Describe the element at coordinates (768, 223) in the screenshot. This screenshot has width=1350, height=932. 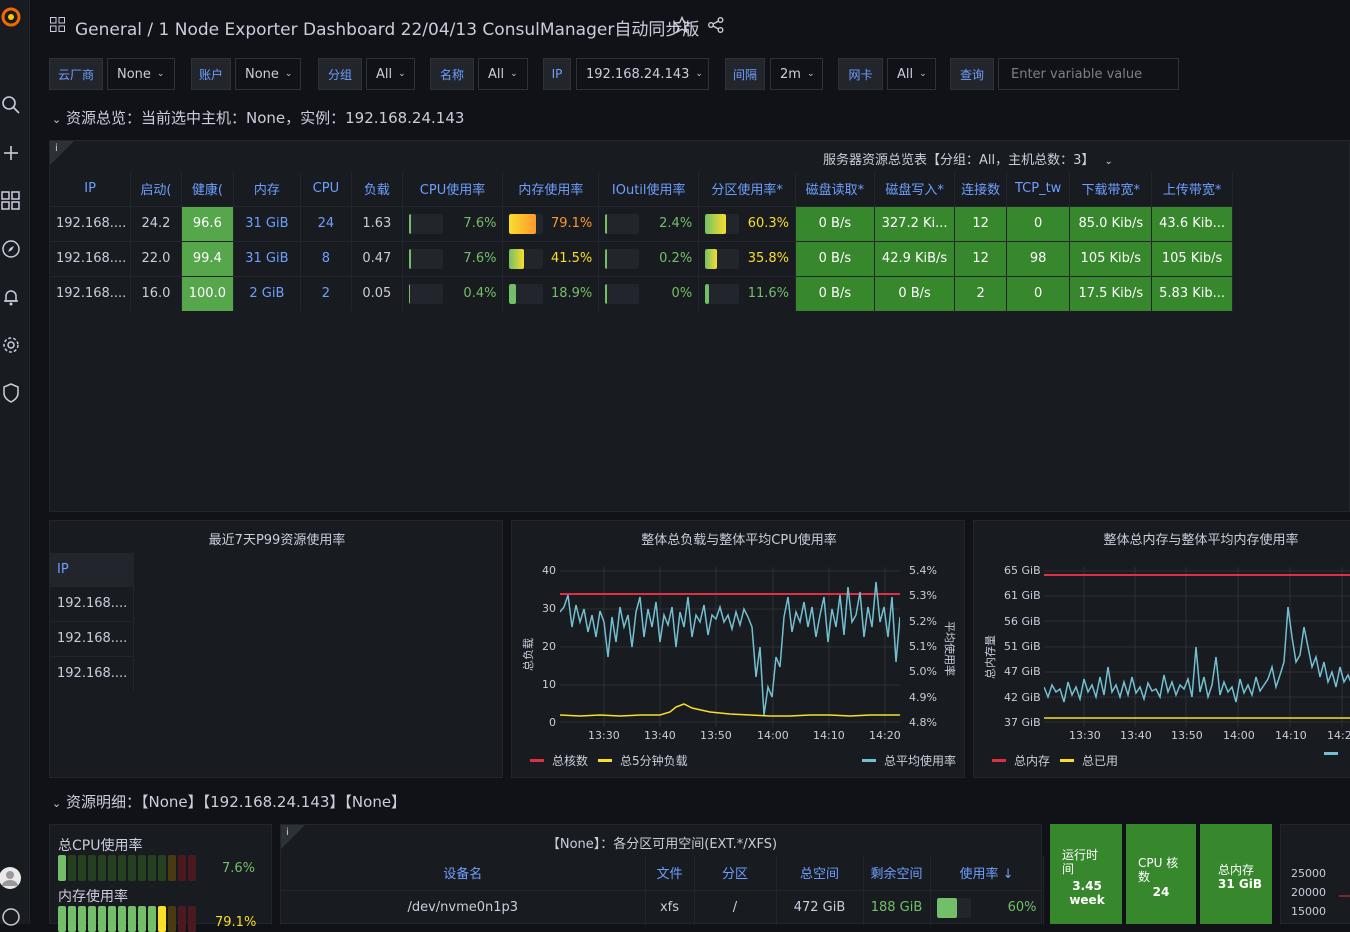
I see `usage-value: 60.3%` at that location.